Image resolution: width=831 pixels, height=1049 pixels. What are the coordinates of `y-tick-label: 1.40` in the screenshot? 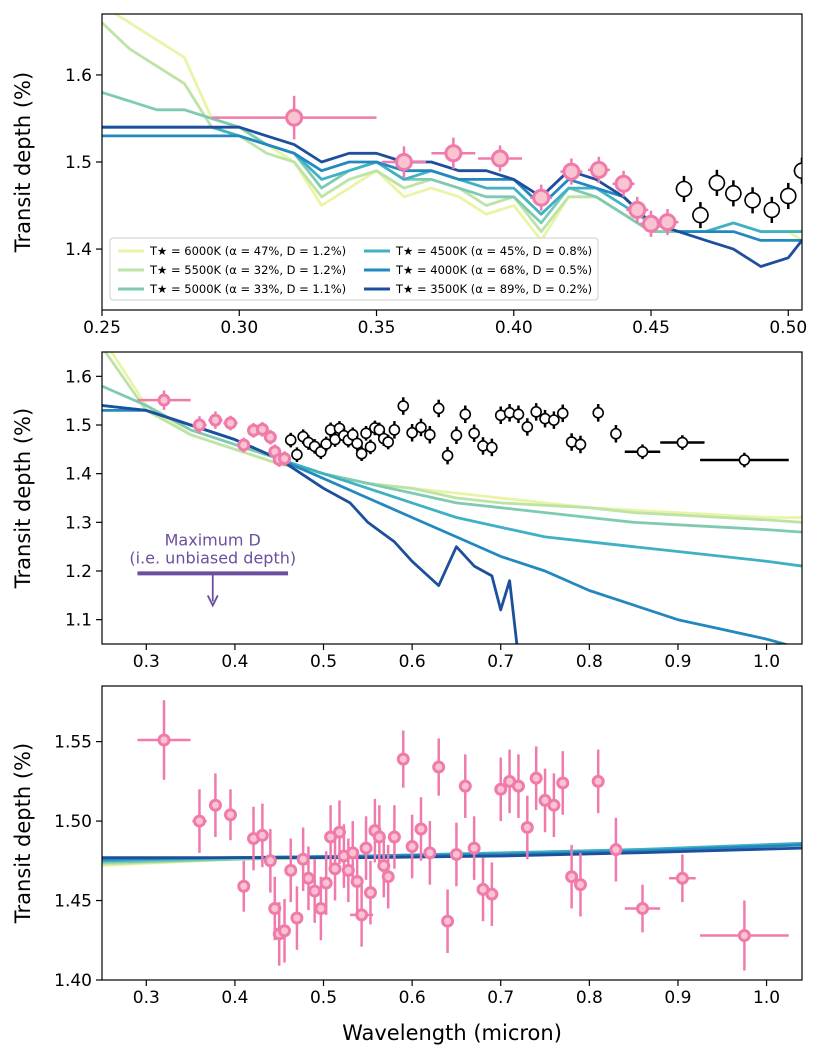 It's located at (73, 981).